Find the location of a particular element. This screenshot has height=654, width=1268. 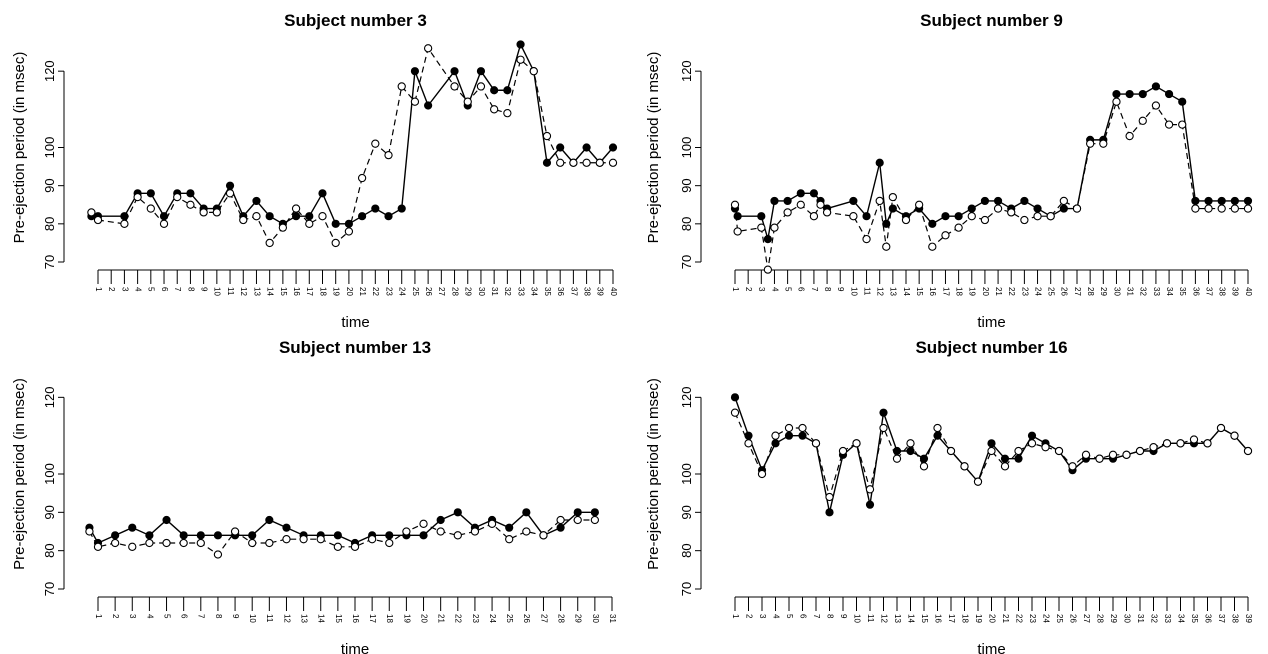

x-tick-label: 16 is located at coordinates (937, 618).